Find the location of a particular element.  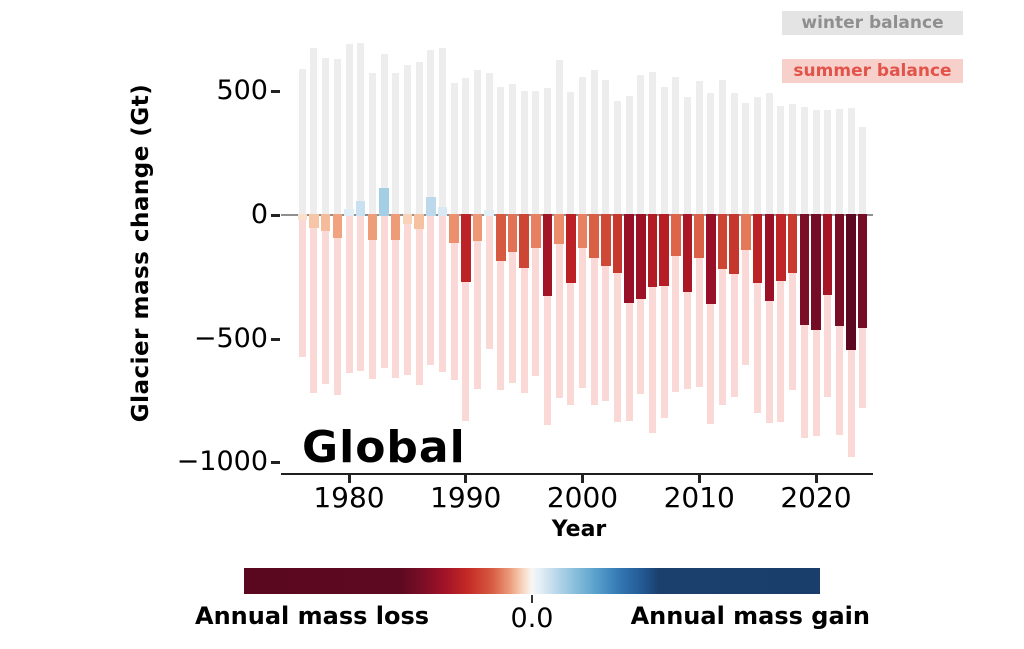

x-axis-spine is located at coordinates (577, 474).